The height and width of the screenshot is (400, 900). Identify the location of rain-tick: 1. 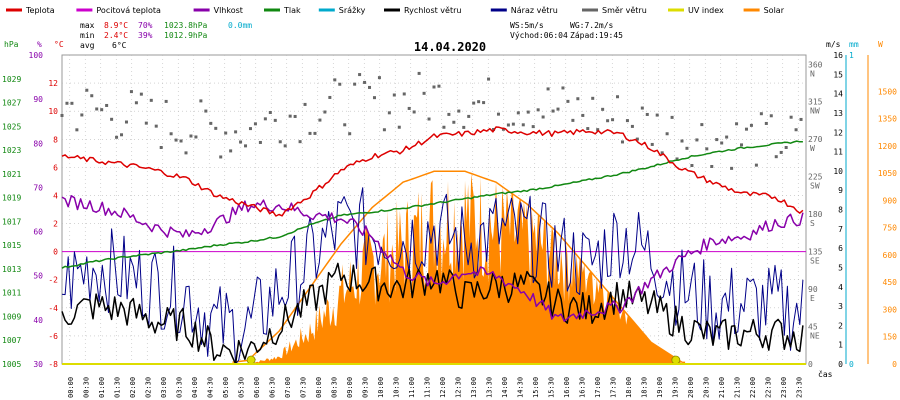
(851, 55).